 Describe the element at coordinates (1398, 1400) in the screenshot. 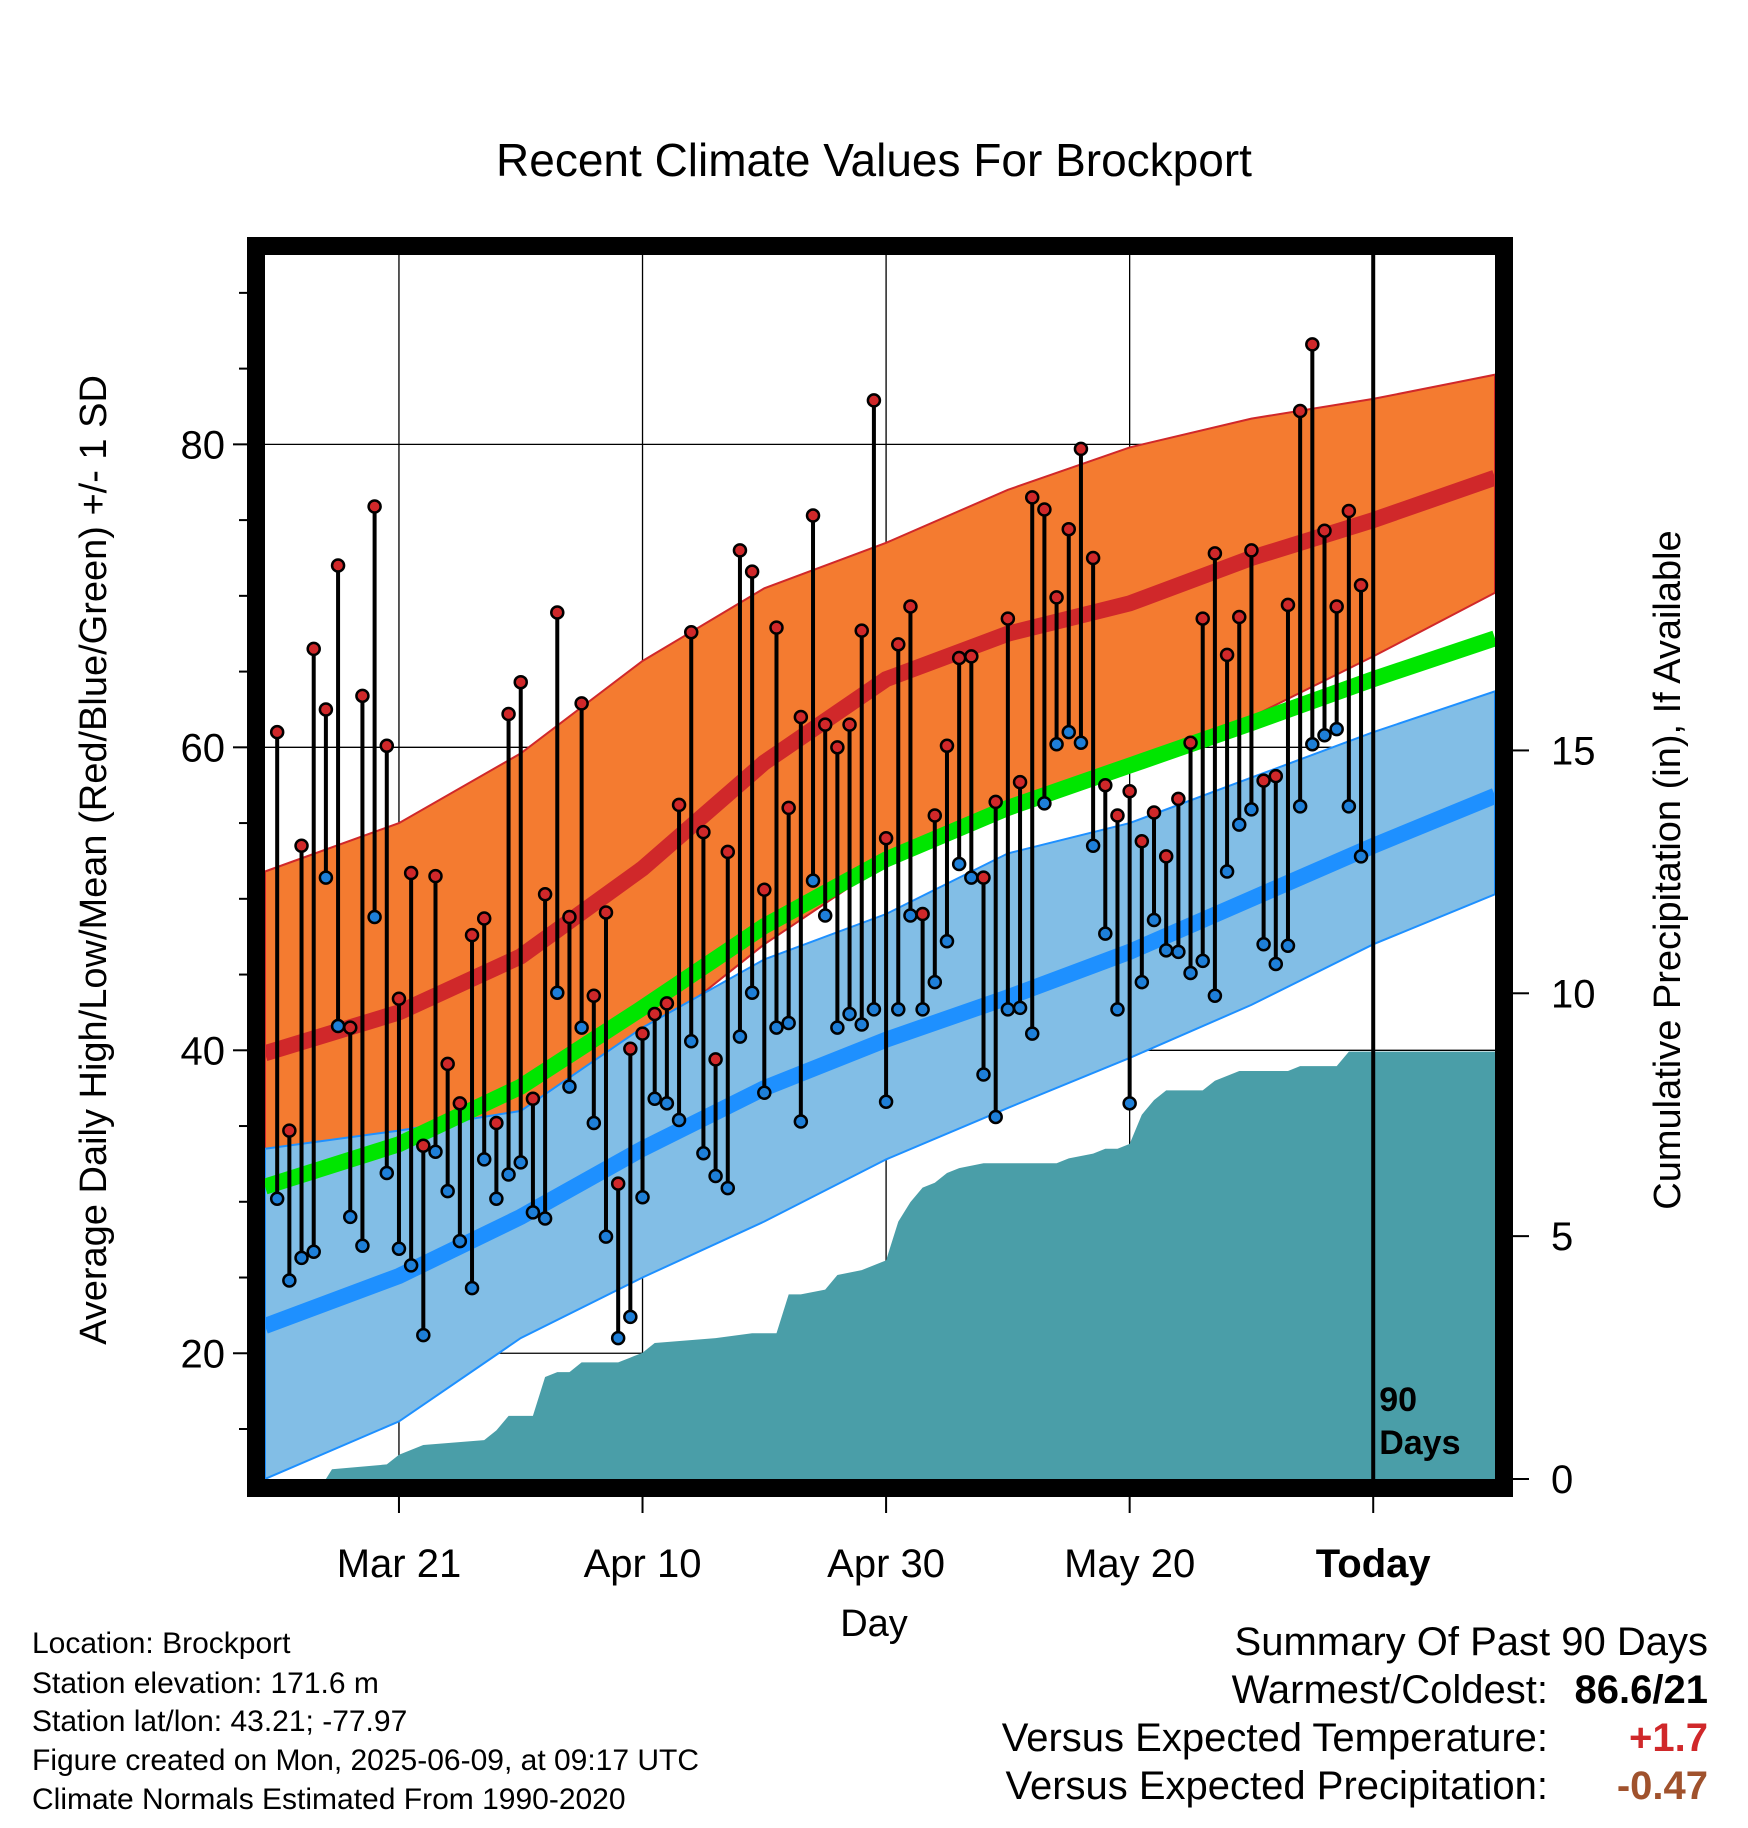

I see `today-label-line1: 90` at that location.